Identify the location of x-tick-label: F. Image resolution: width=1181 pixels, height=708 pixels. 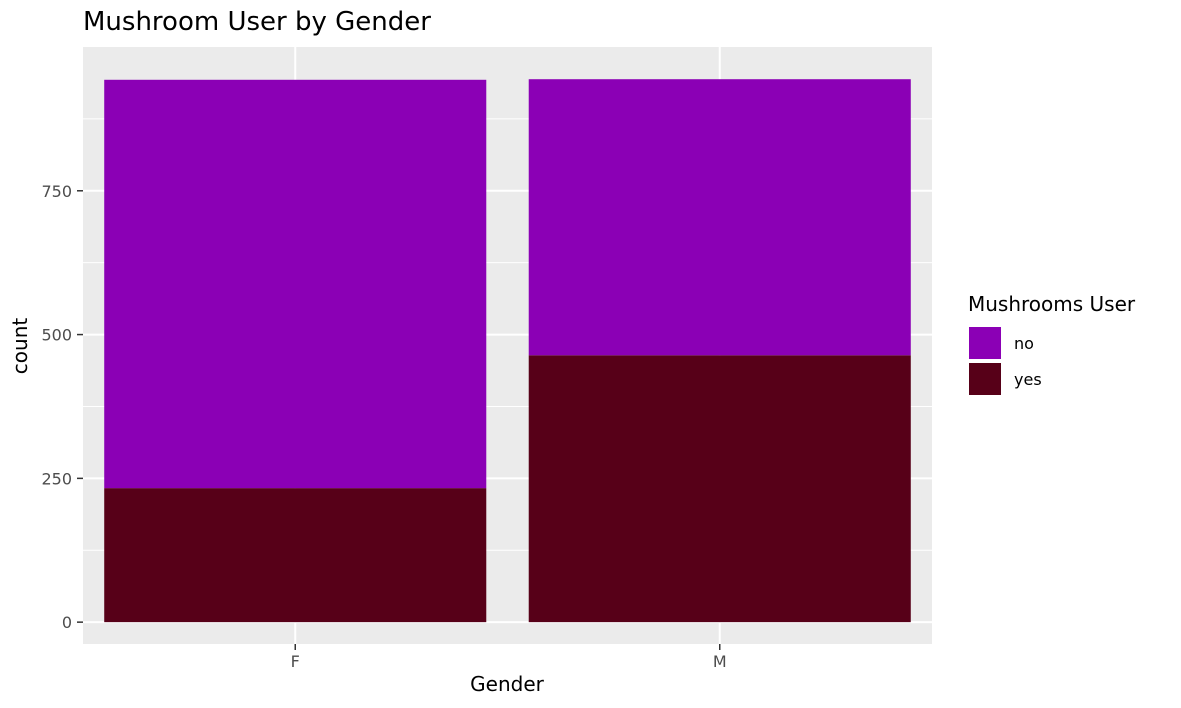
(295, 661).